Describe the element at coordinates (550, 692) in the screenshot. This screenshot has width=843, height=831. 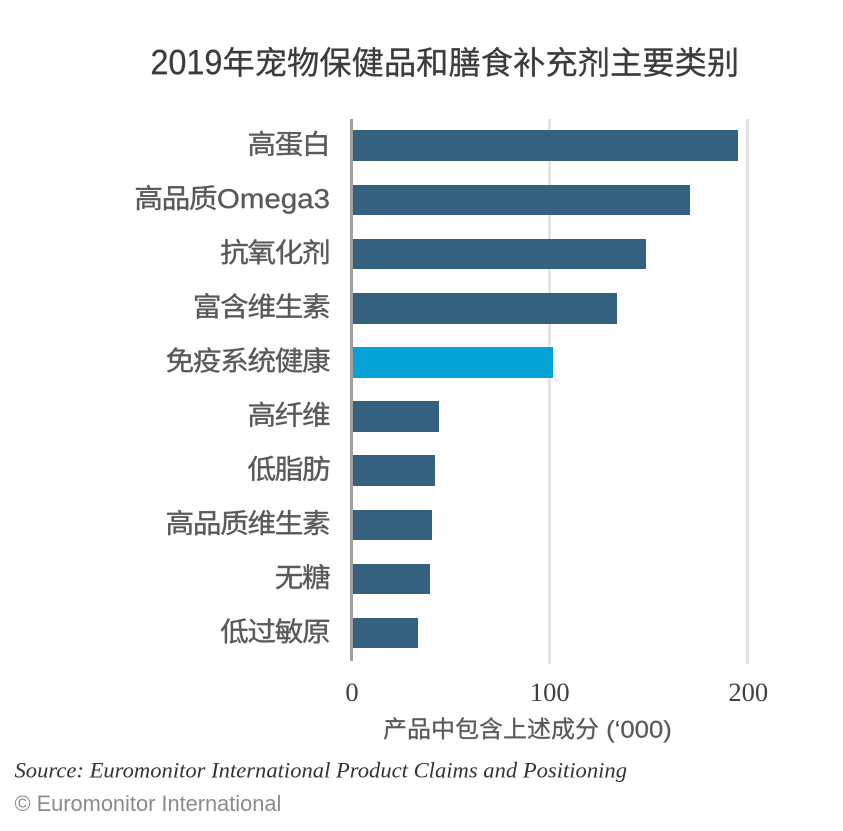
I see `svg-text: 100` at that location.